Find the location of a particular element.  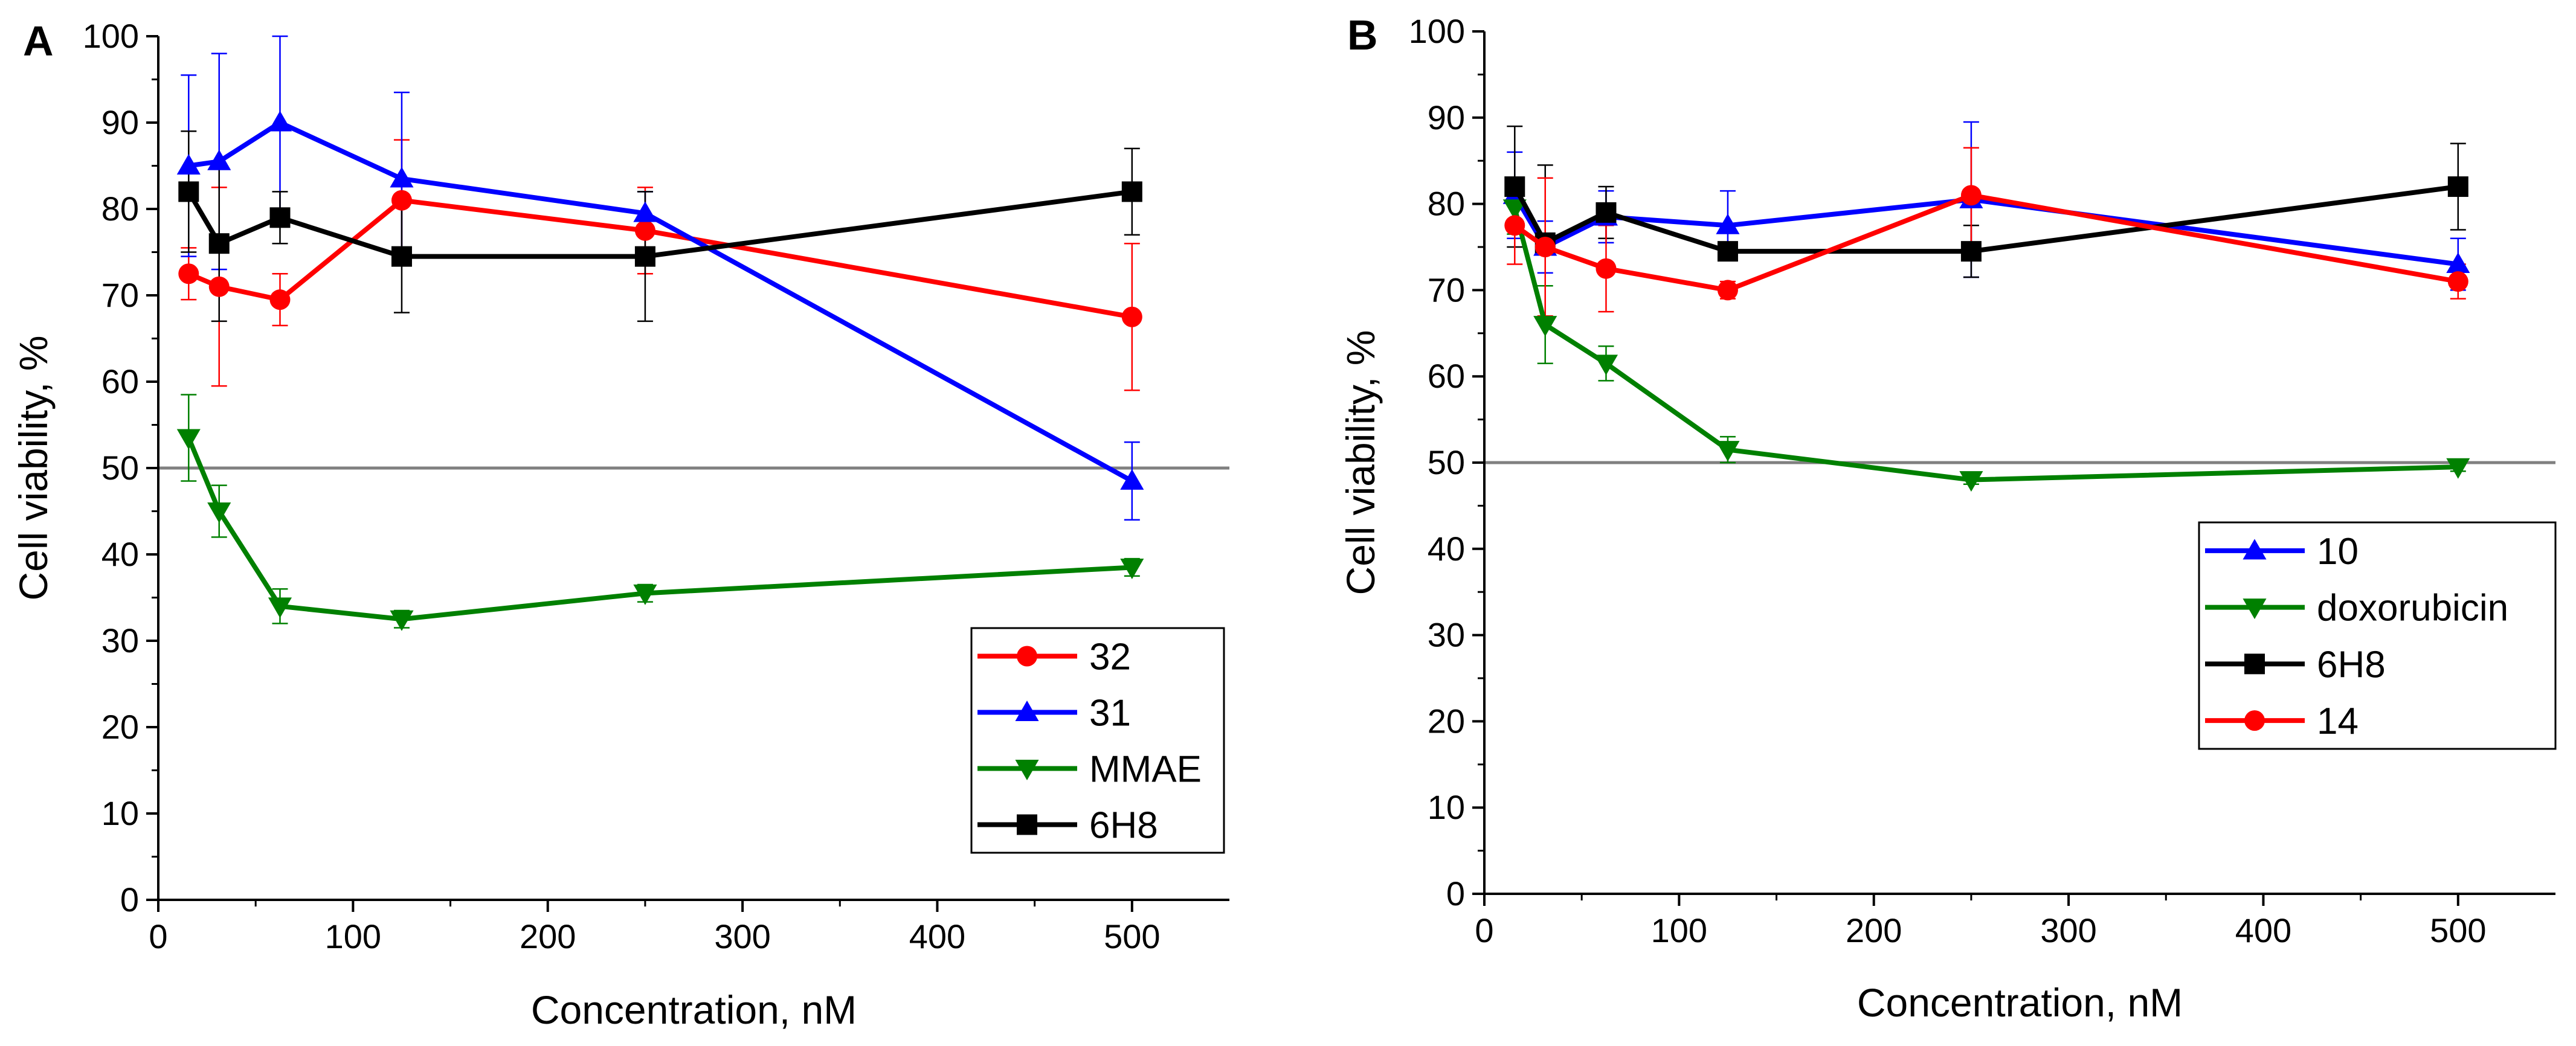

y-tick-label: 20 is located at coordinates (120, 727).